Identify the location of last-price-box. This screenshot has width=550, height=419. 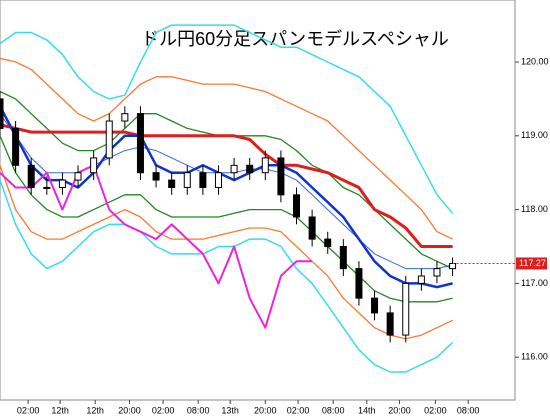
(531, 263).